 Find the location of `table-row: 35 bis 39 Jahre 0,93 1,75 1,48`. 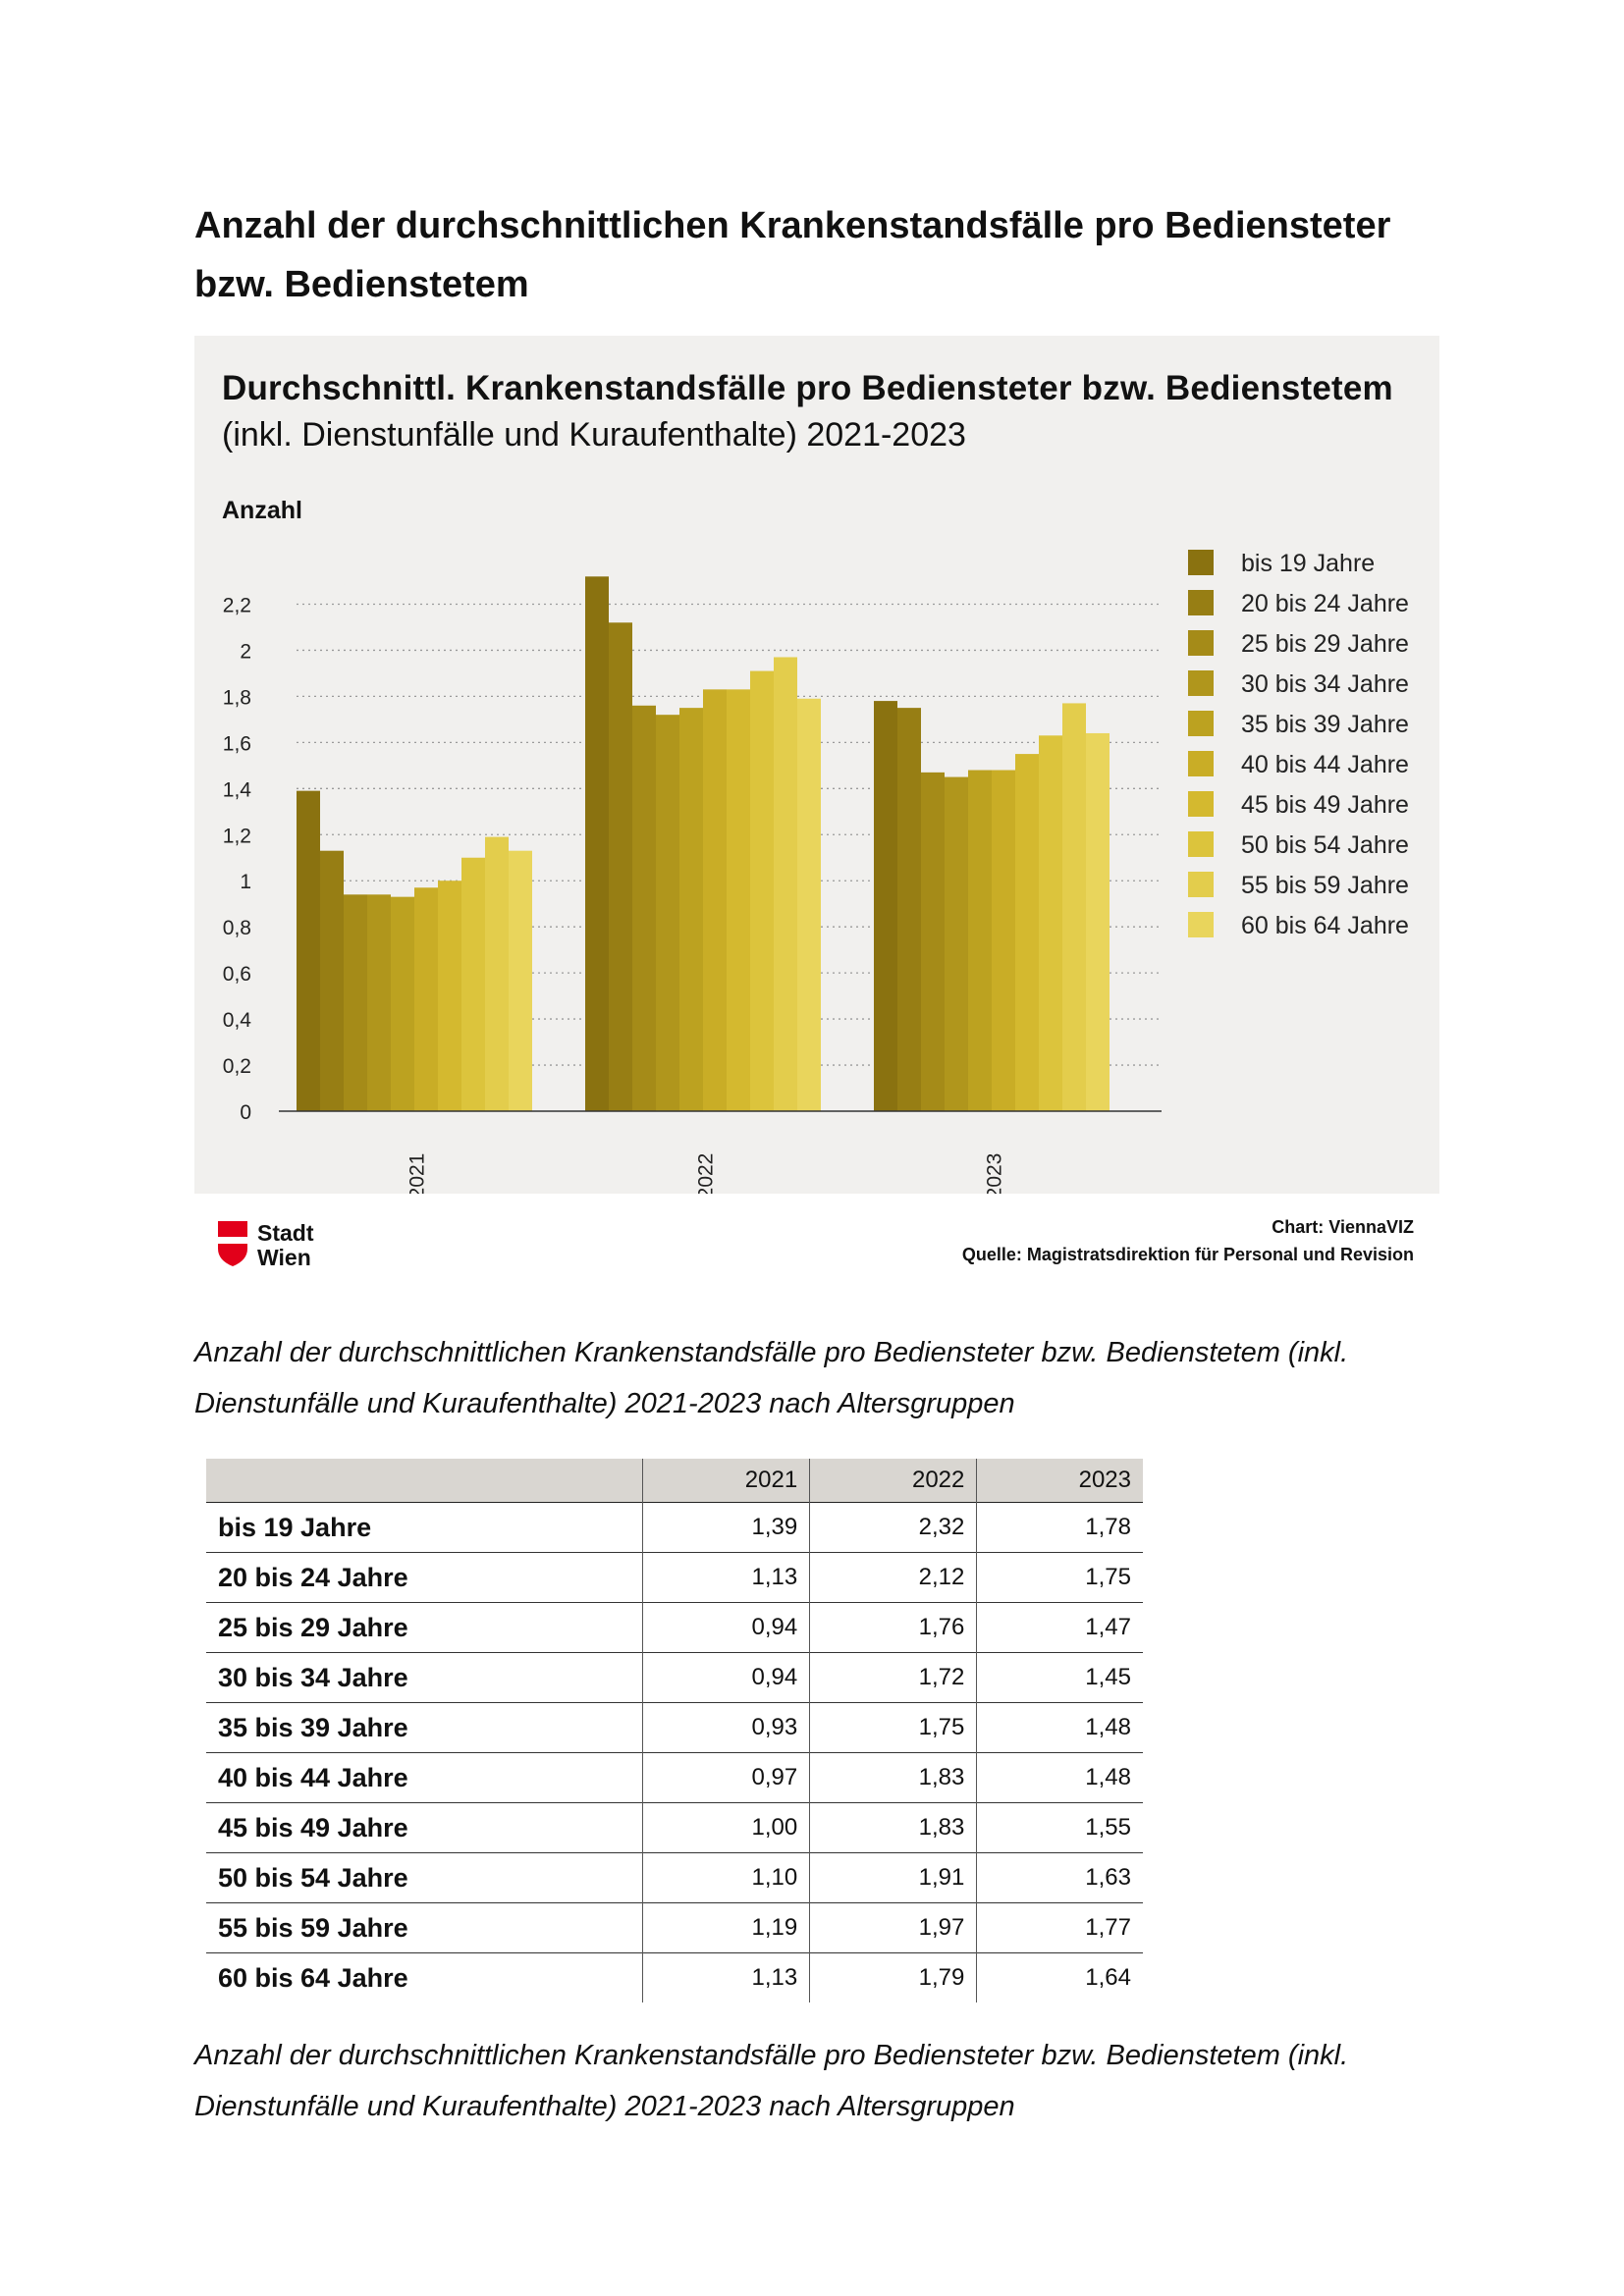

table-row: 35 bis 39 Jahre 0,93 1,75 1,48 is located at coordinates (674, 1727).